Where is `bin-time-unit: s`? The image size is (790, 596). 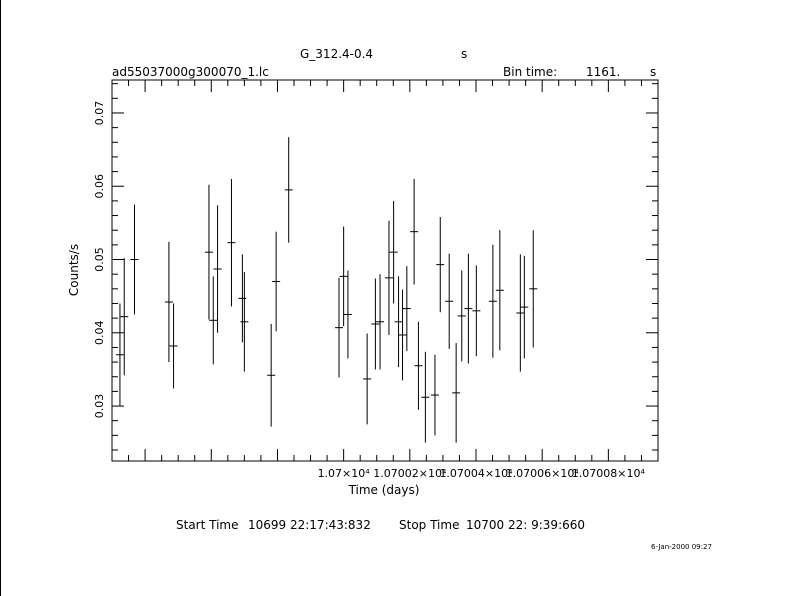 bin-time-unit: s is located at coordinates (653, 72).